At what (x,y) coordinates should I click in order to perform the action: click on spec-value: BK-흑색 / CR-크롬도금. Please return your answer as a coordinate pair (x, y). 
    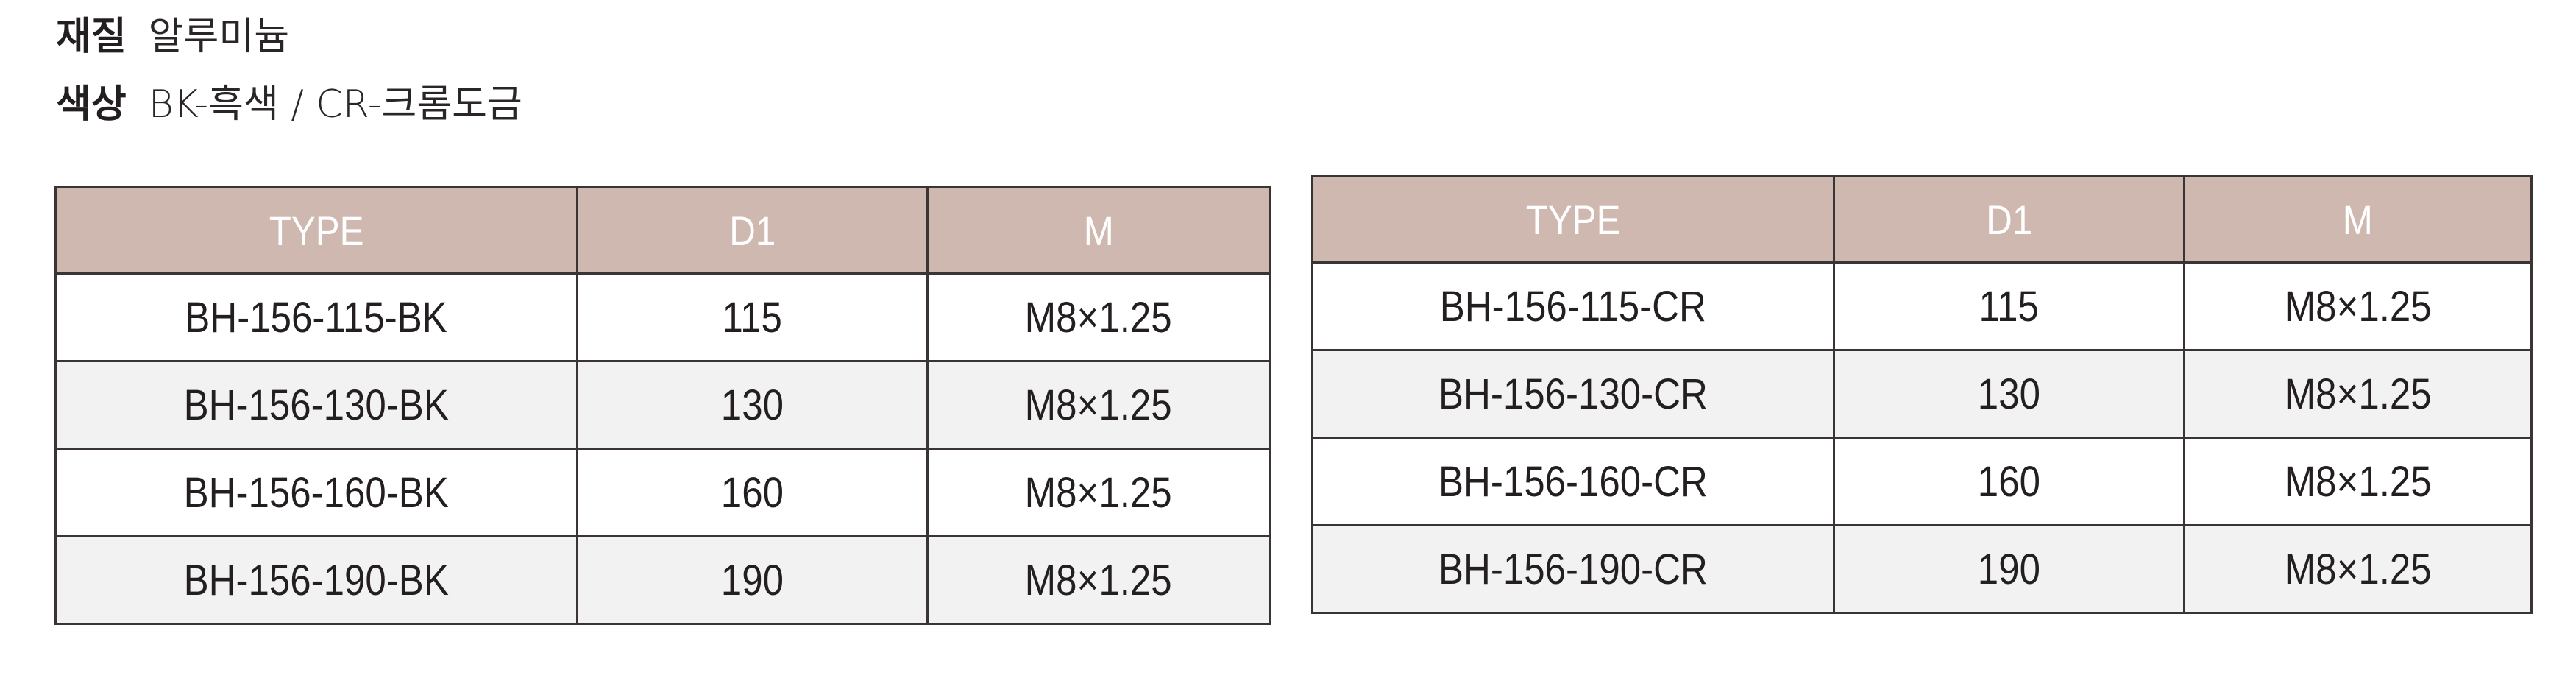
    Looking at the image, I should click on (335, 104).